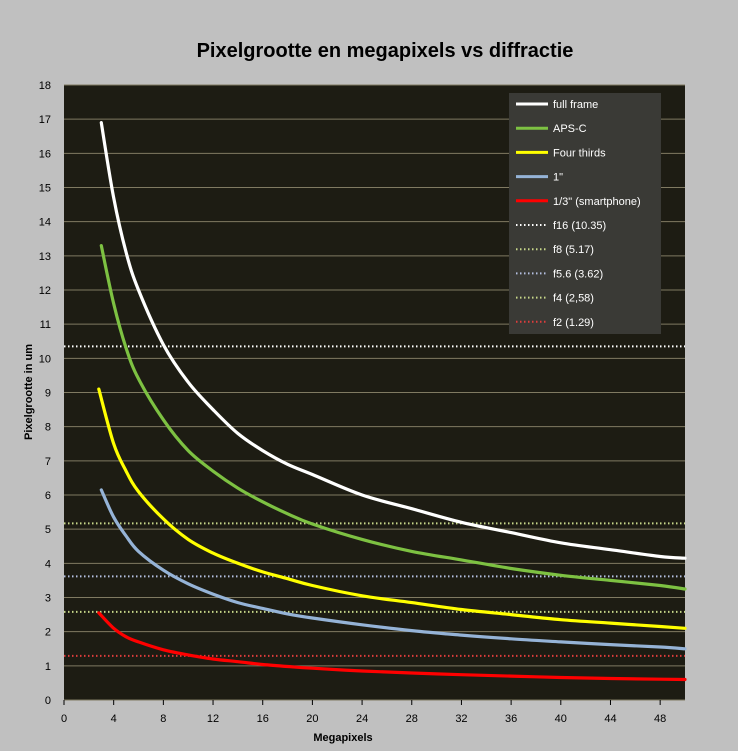 The height and width of the screenshot is (751, 738). Describe the element at coordinates (45, 189) in the screenshot. I see `y-tick-label: 15` at that location.